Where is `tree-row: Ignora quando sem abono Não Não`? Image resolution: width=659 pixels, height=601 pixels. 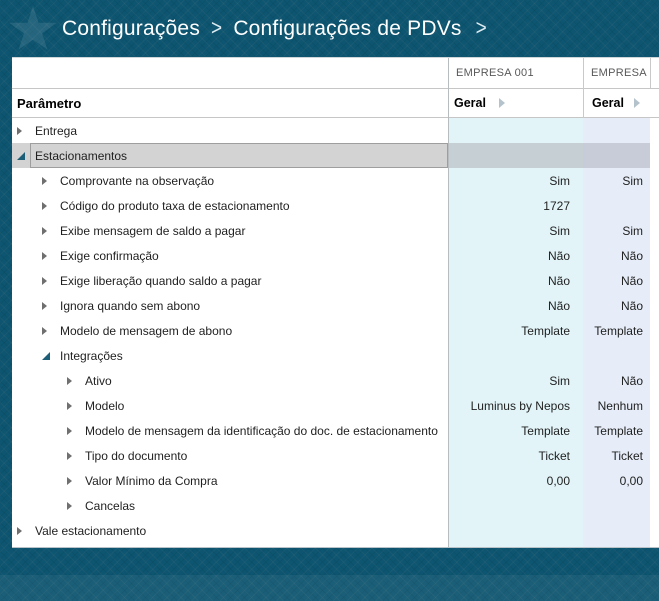 tree-row: Ignora quando sem abono Não Não is located at coordinates (335, 305).